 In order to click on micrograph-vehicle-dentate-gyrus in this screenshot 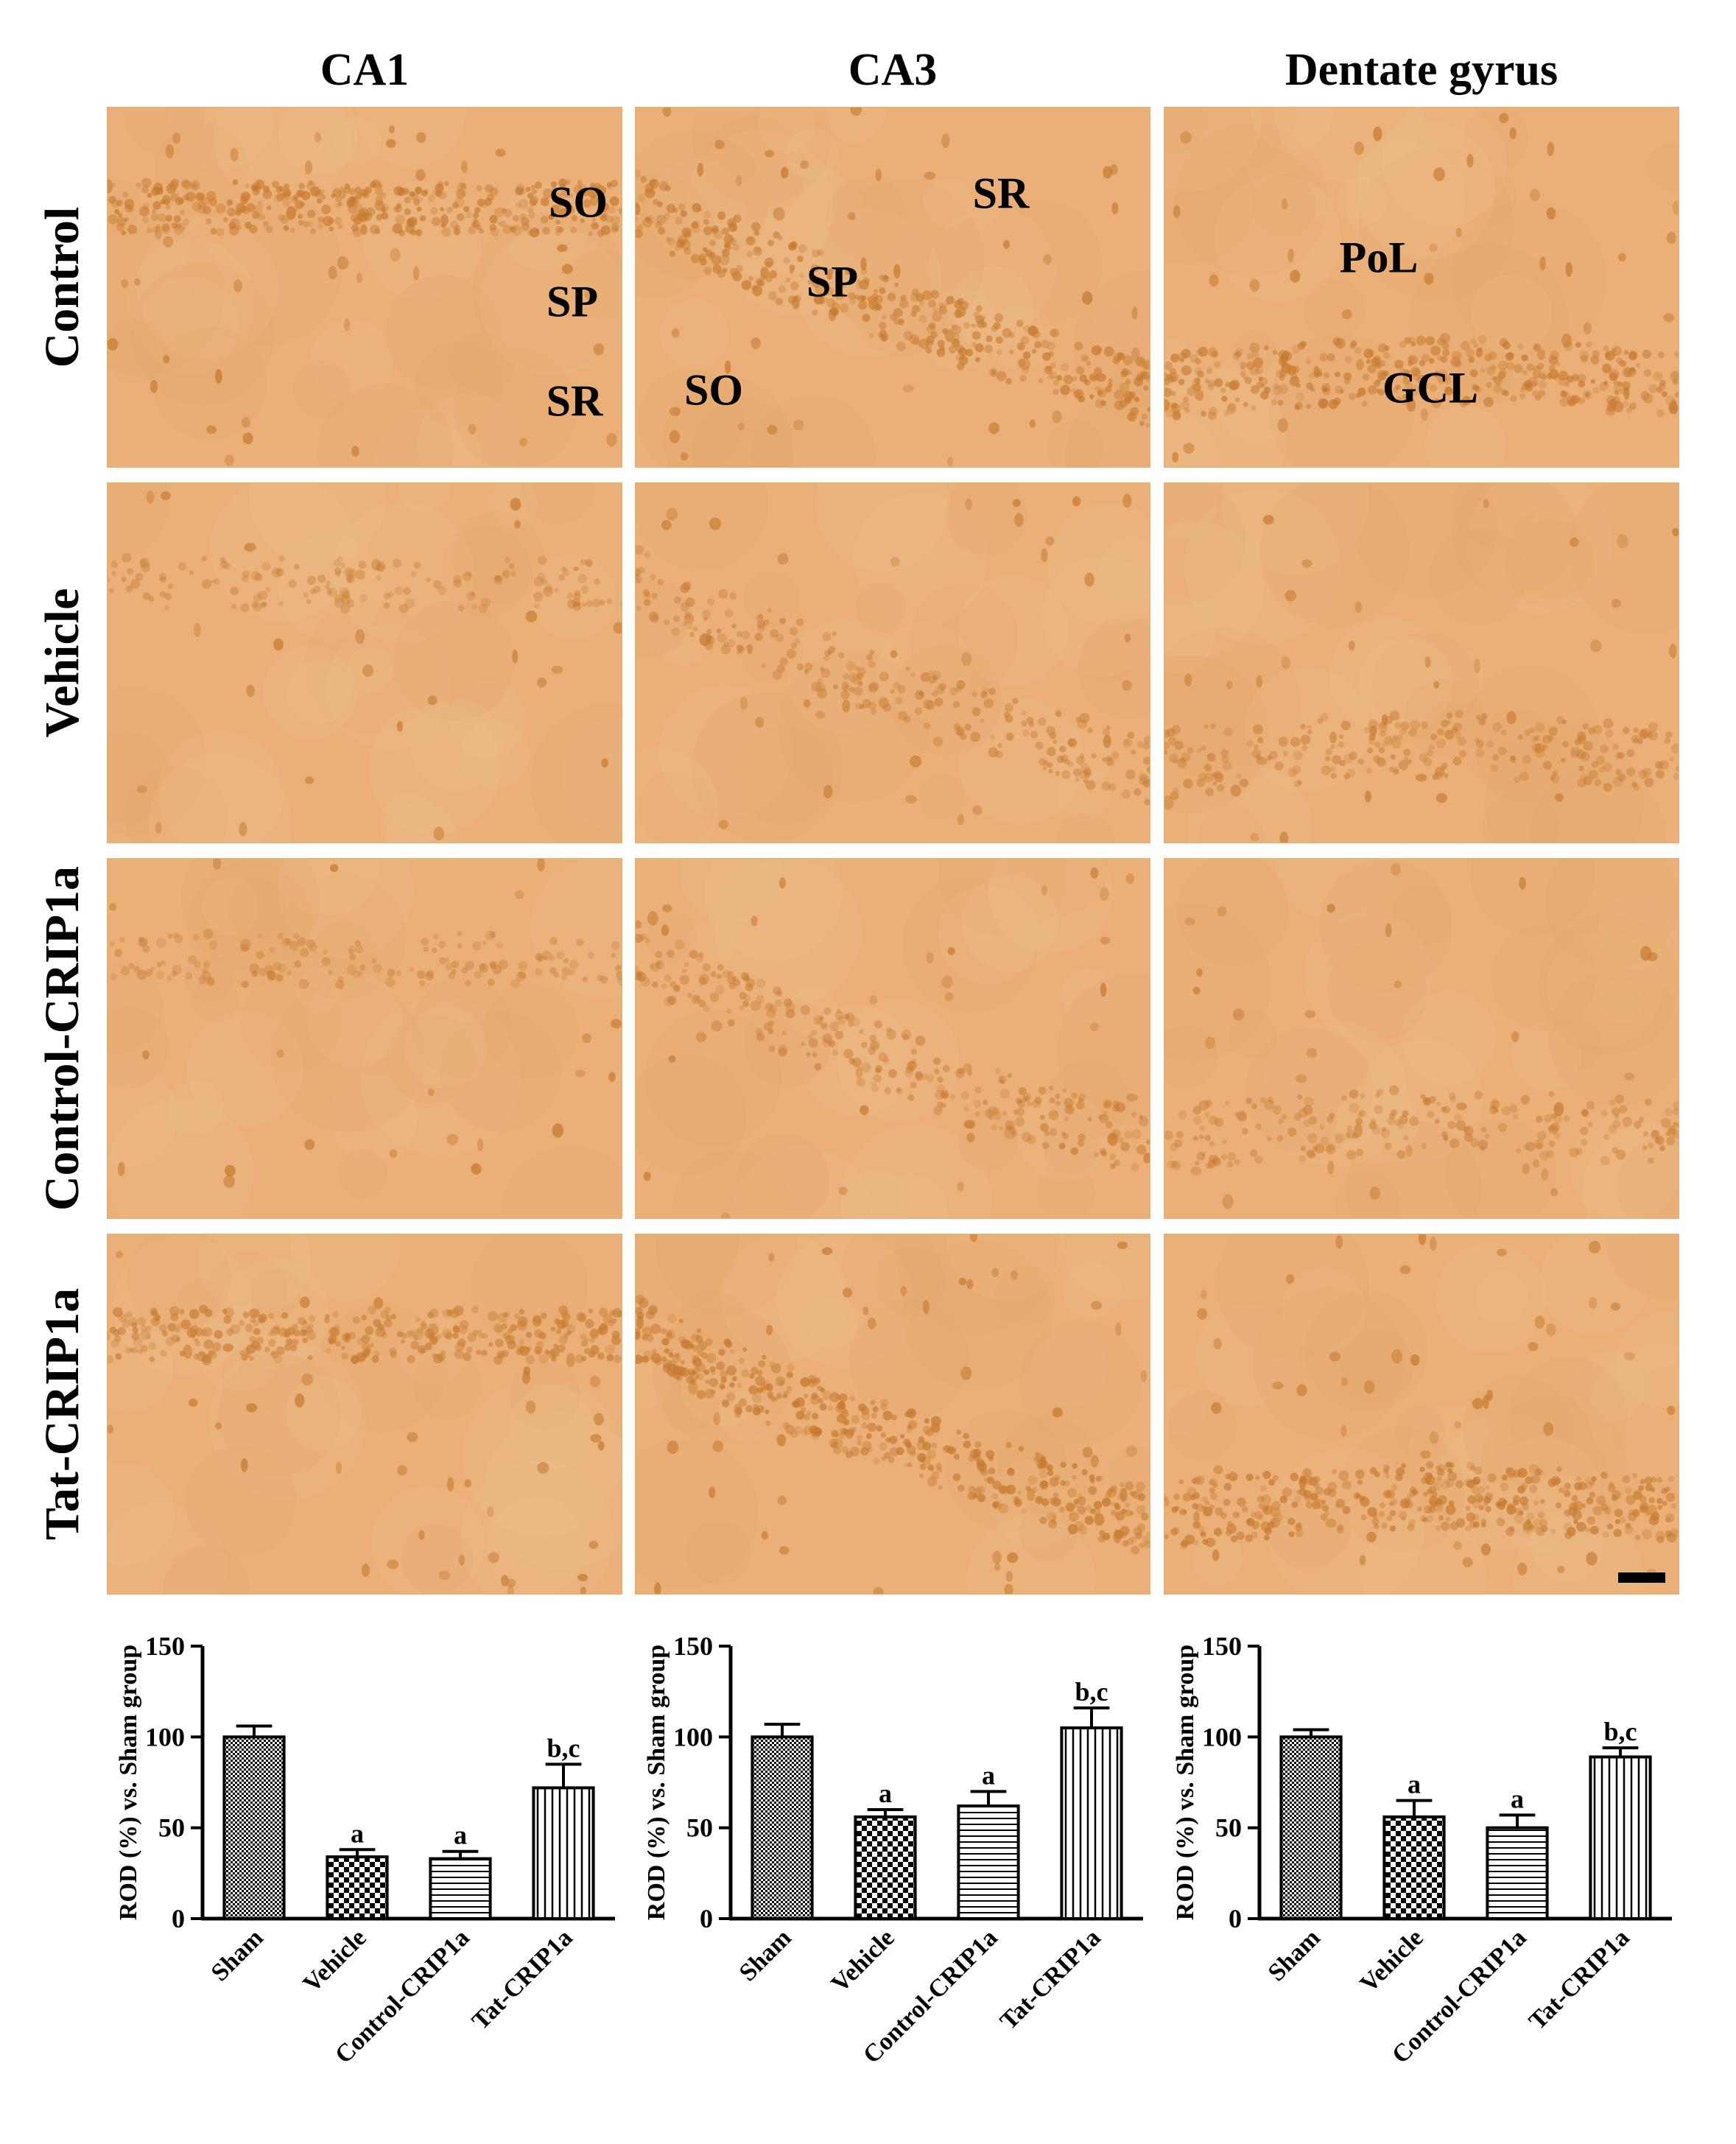, I will do `click(1421, 663)`.